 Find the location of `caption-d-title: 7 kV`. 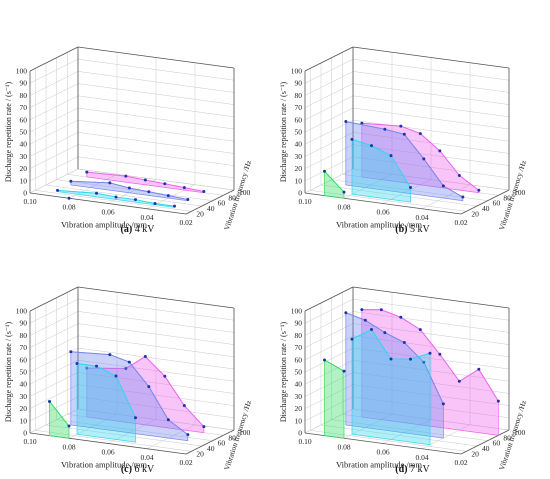

caption-d-title: 7 kV is located at coordinates (420, 469).